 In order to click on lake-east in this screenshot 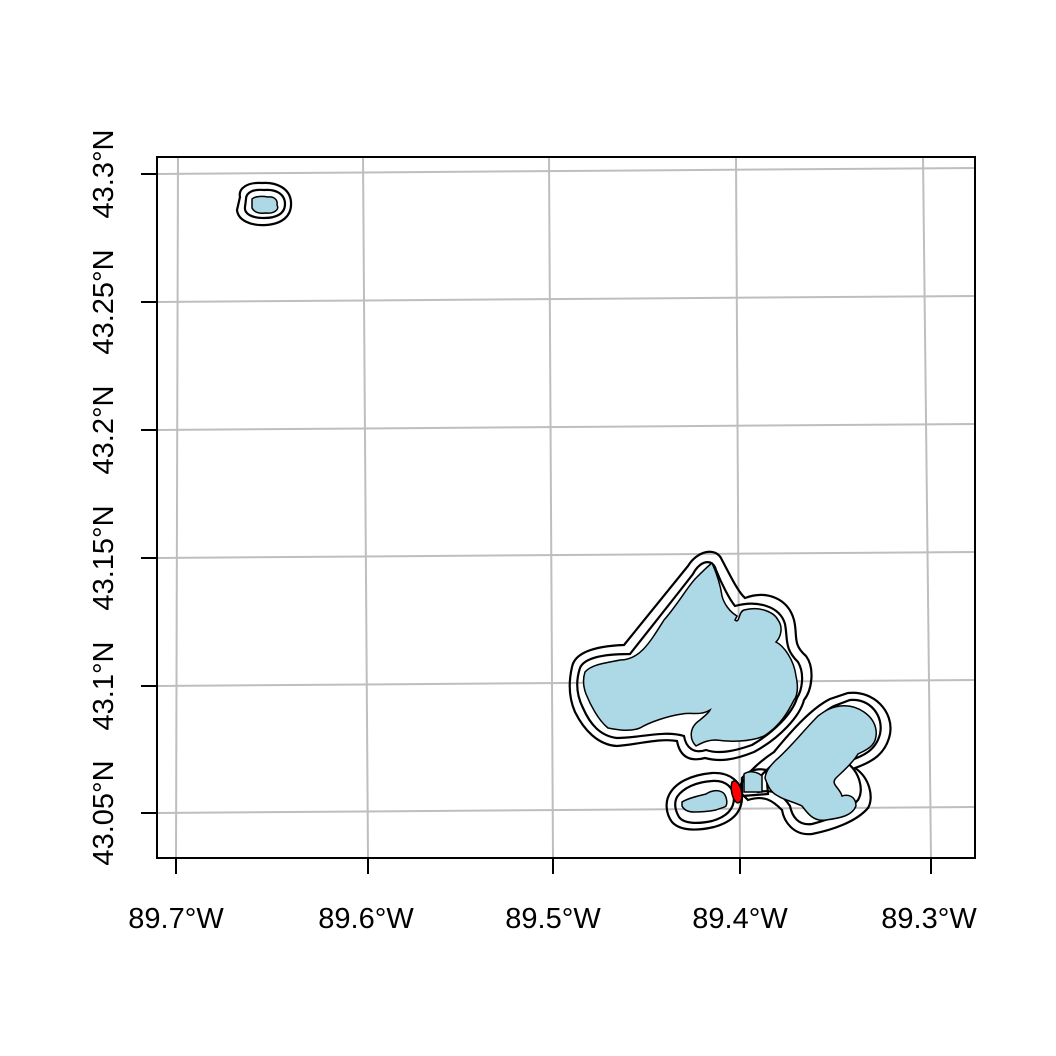, I will do `click(820, 763)`.